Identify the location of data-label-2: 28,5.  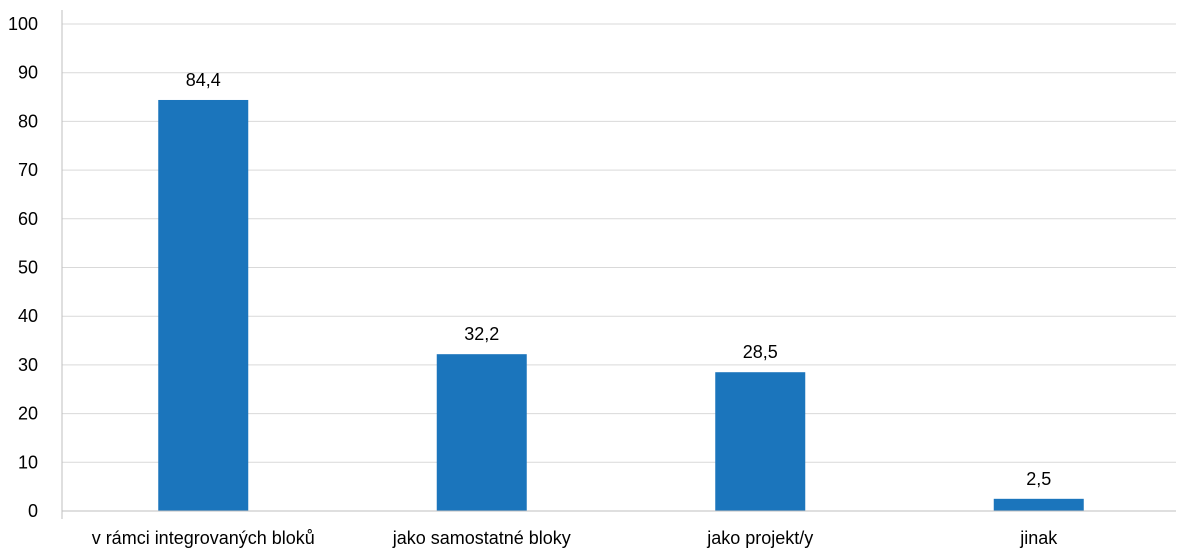
(760, 352).